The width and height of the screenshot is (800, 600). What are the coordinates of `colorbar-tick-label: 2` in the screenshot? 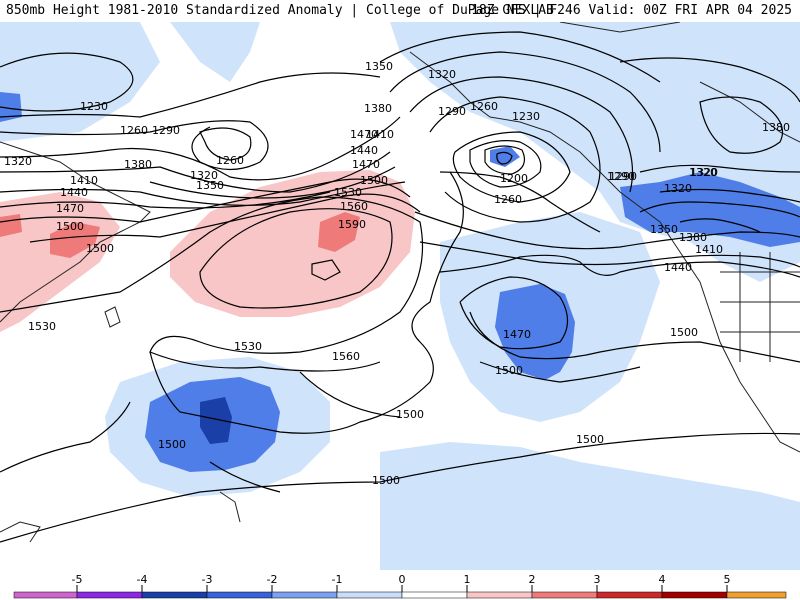 It's located at (532, 579).